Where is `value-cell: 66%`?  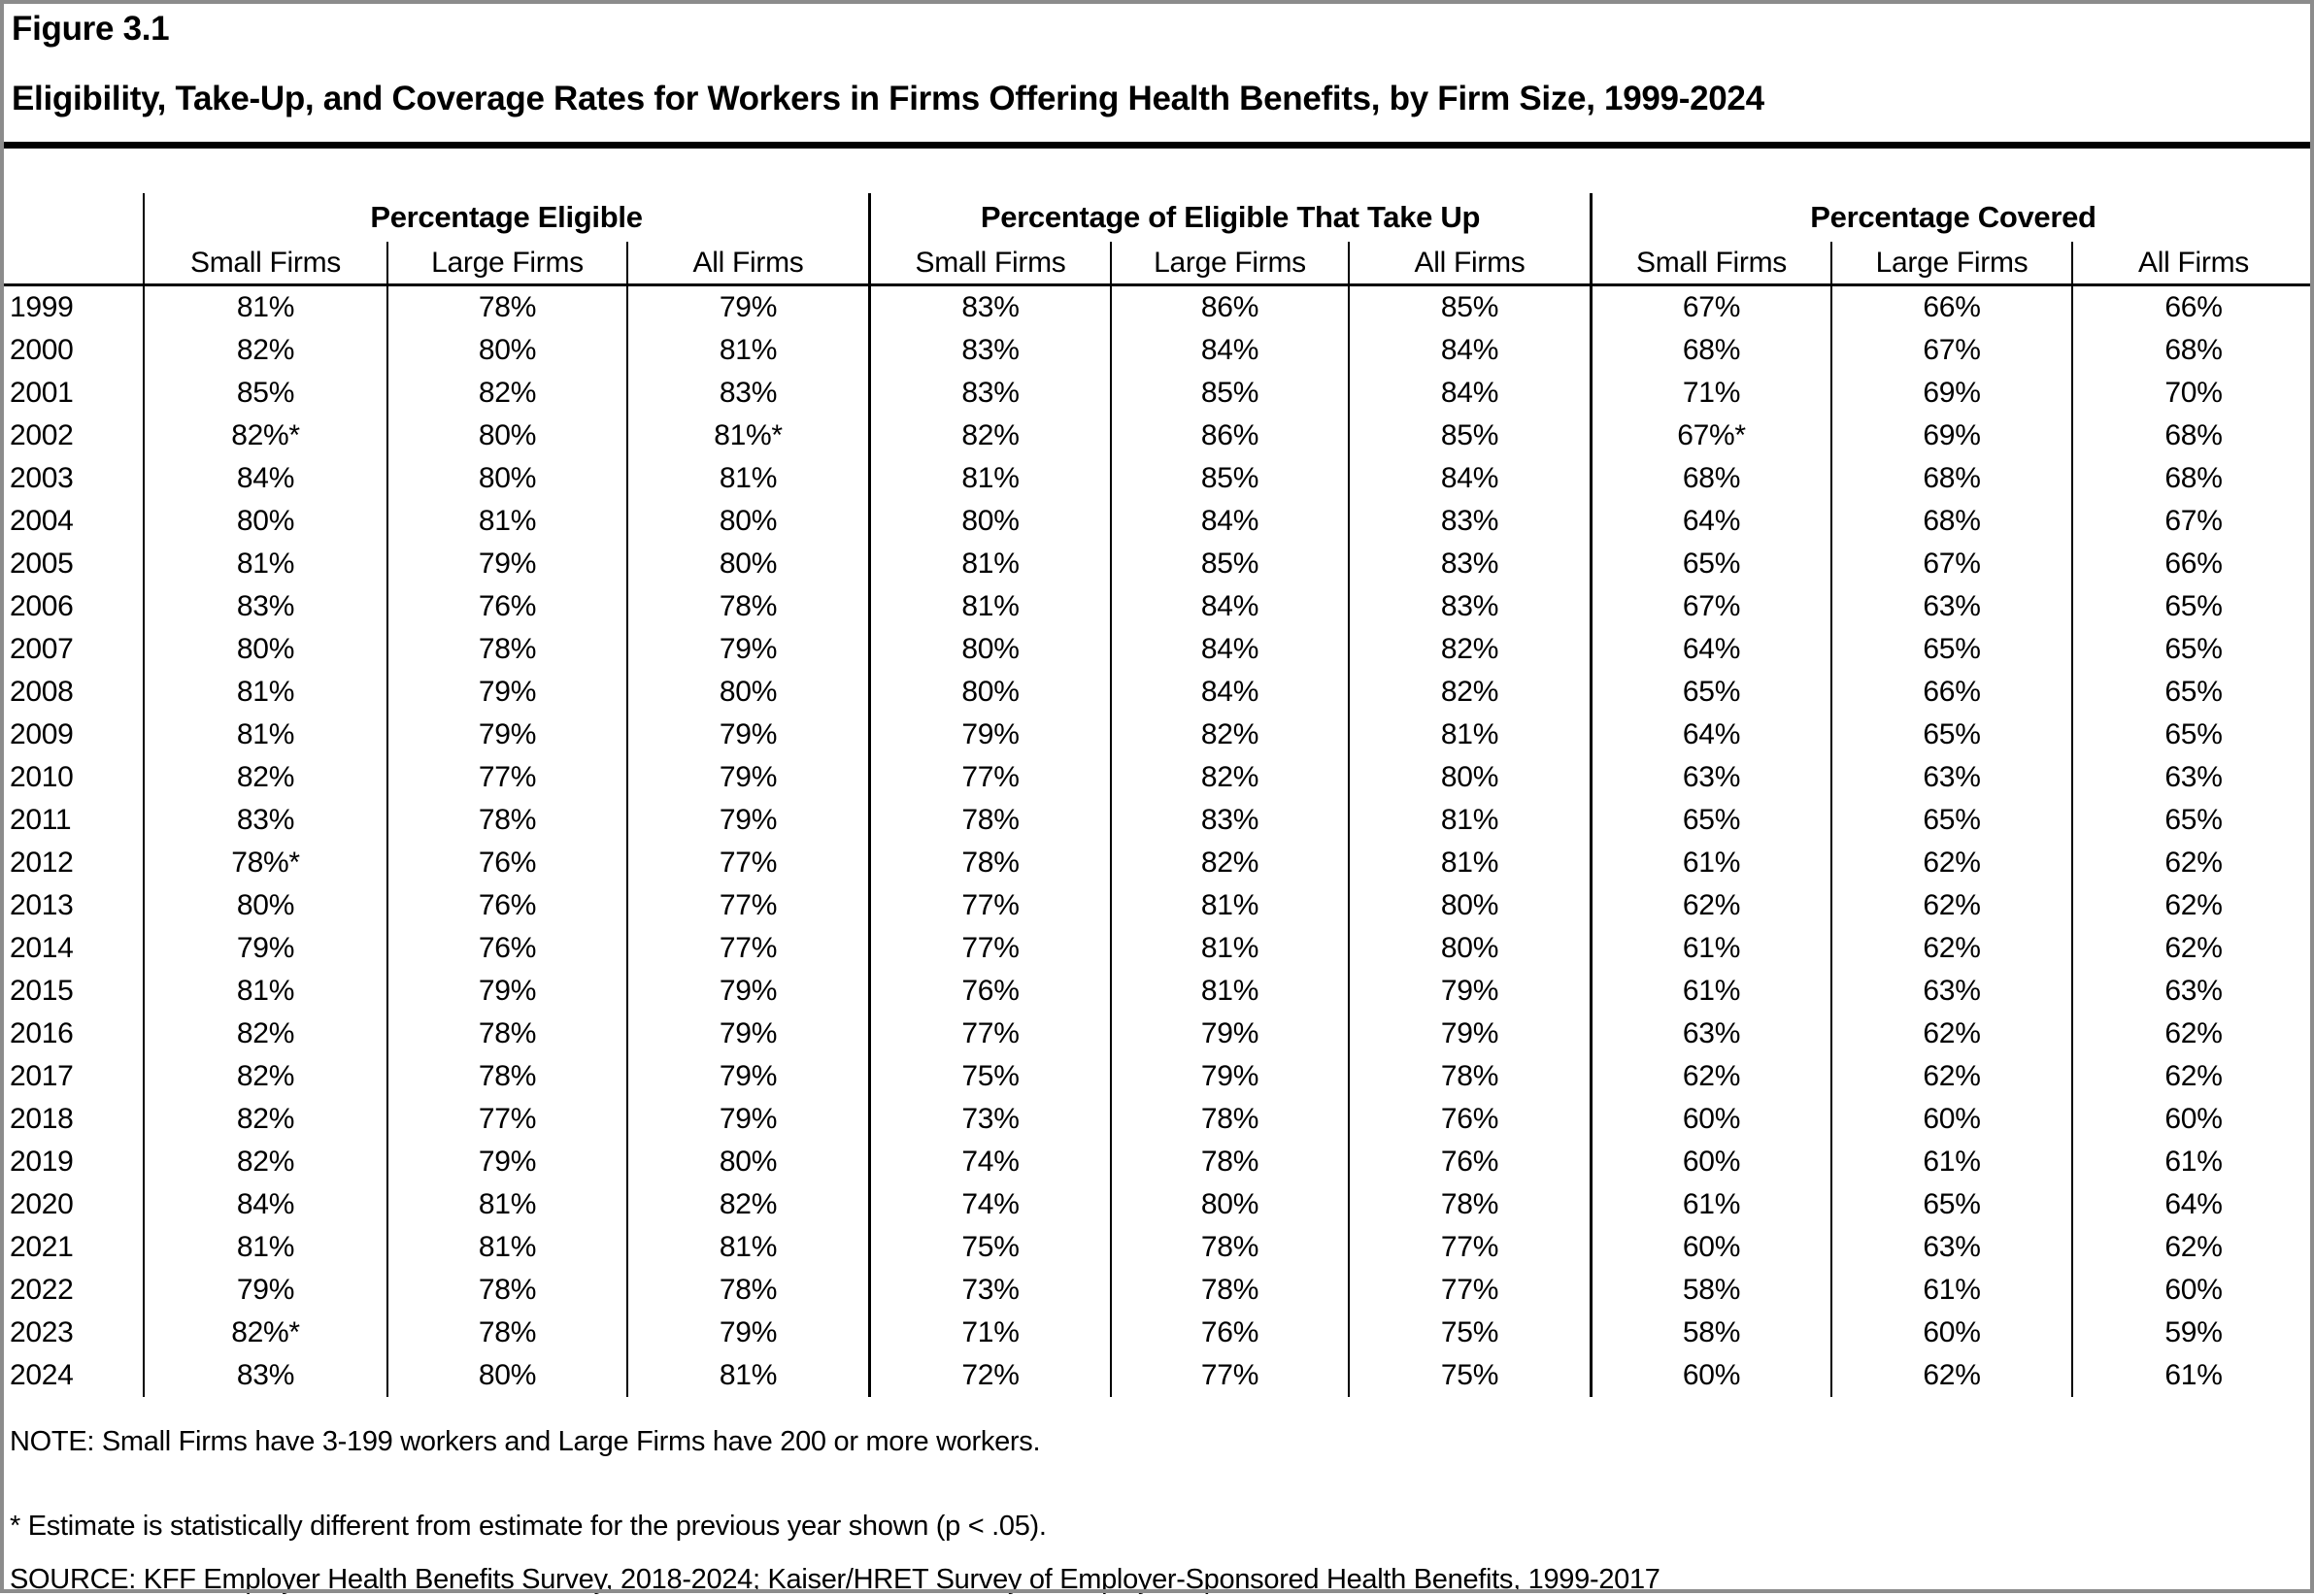 value-cell: 66% is located at coordinates (1950, 692).